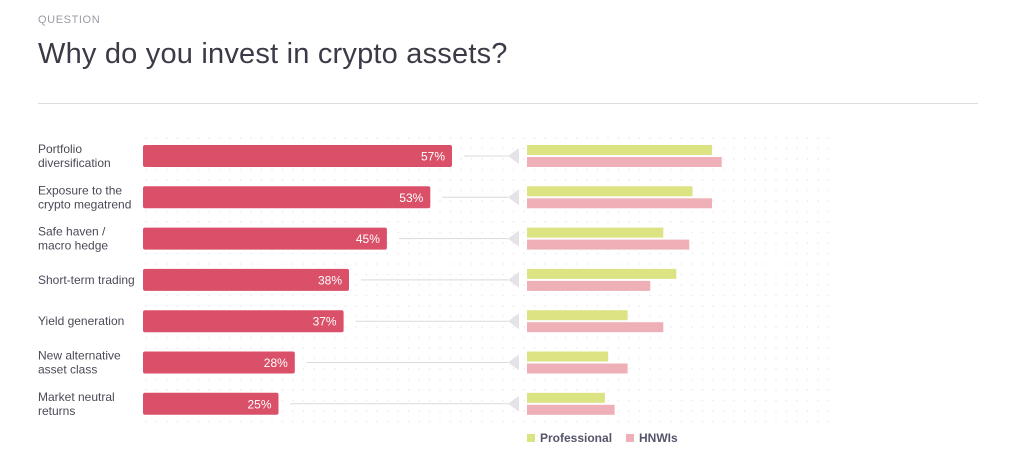 This screenshot has height=473, width=1024. I want to click on professional-bar, so click(619, 150).